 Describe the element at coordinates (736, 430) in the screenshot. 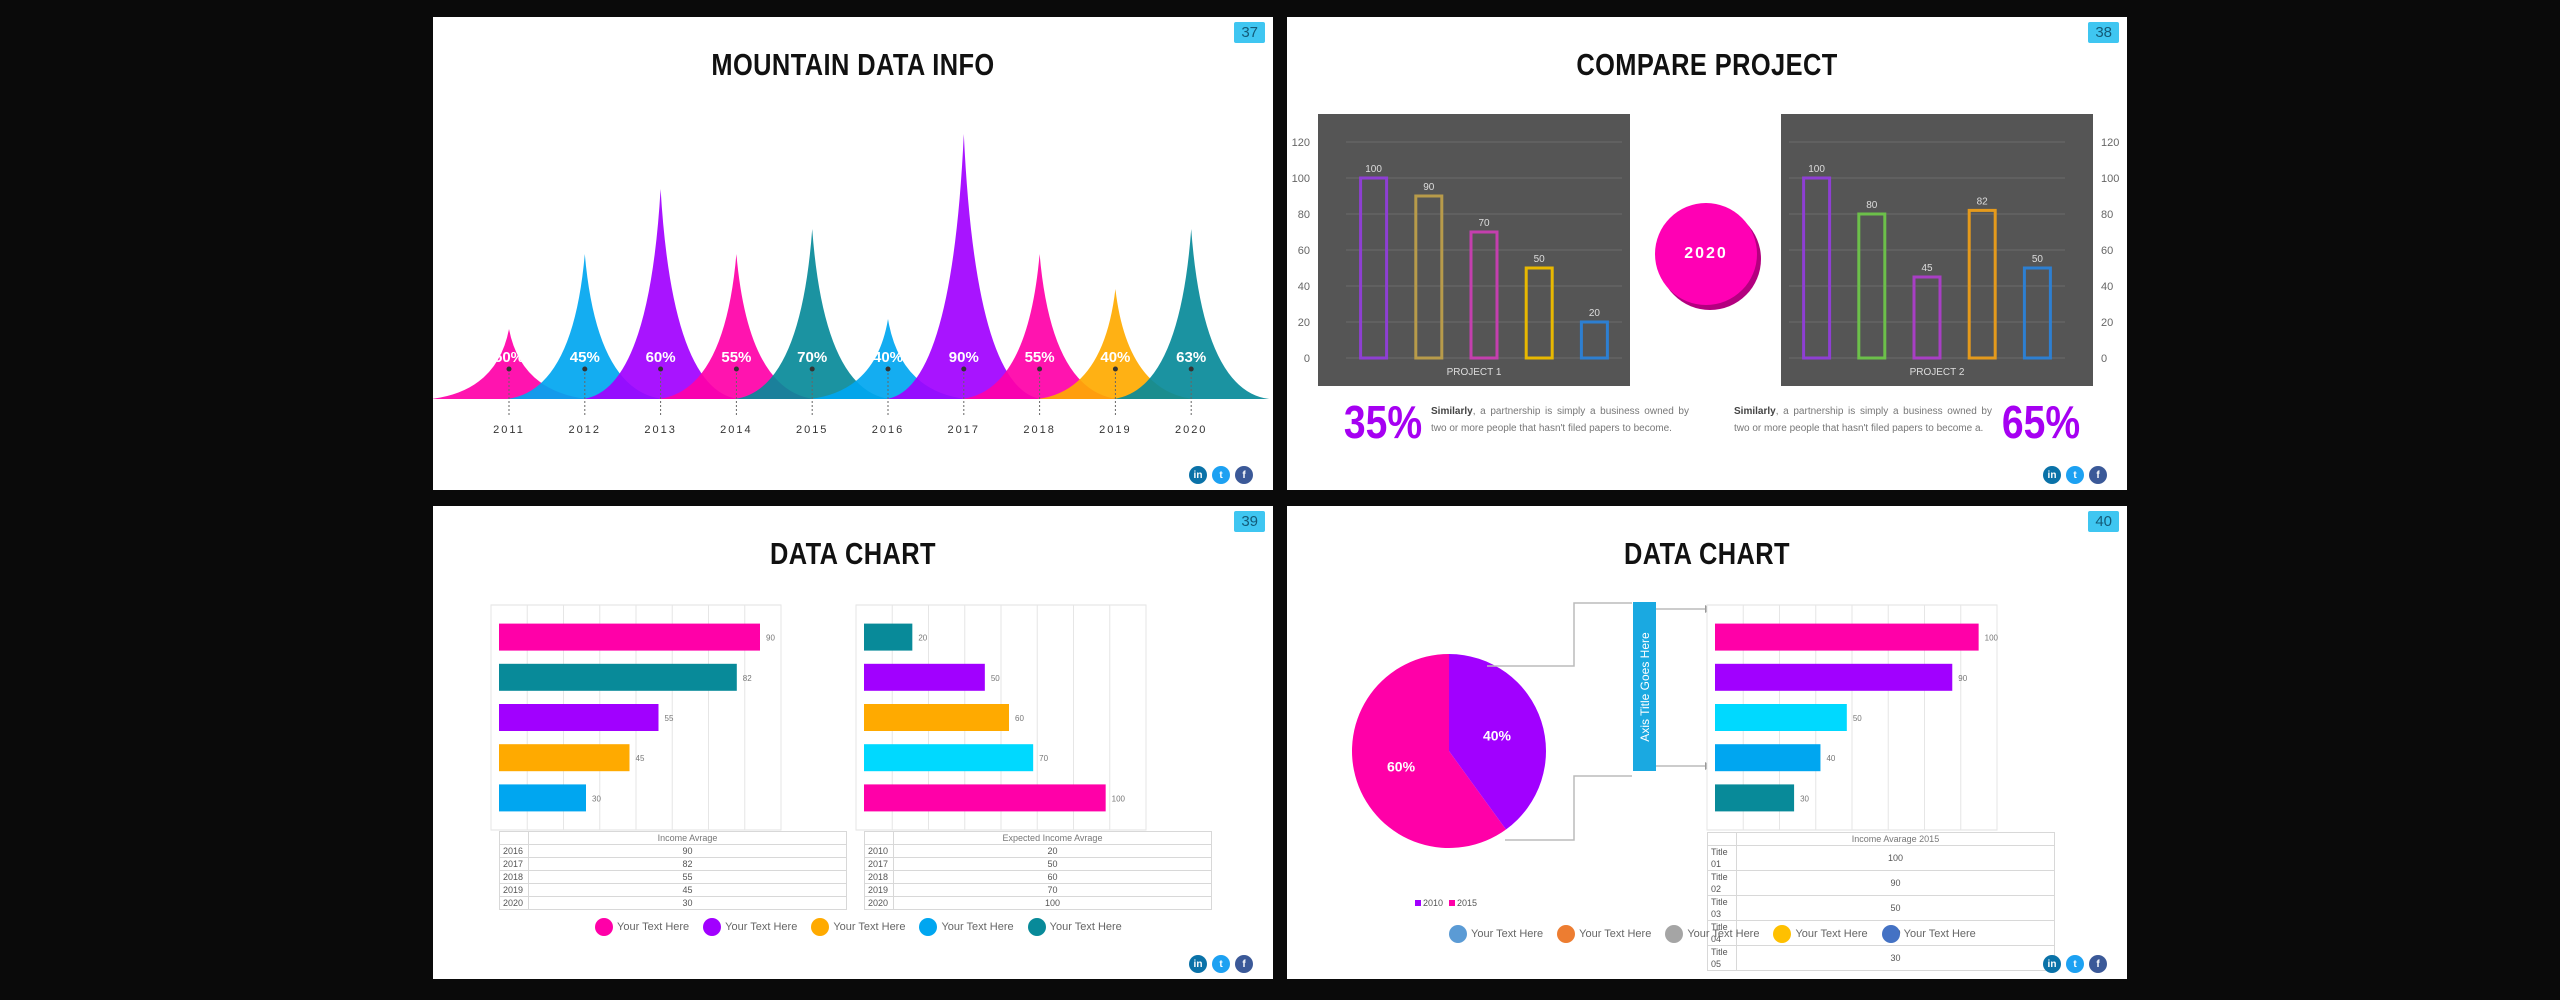

I see `year-label: 2014` at that location.